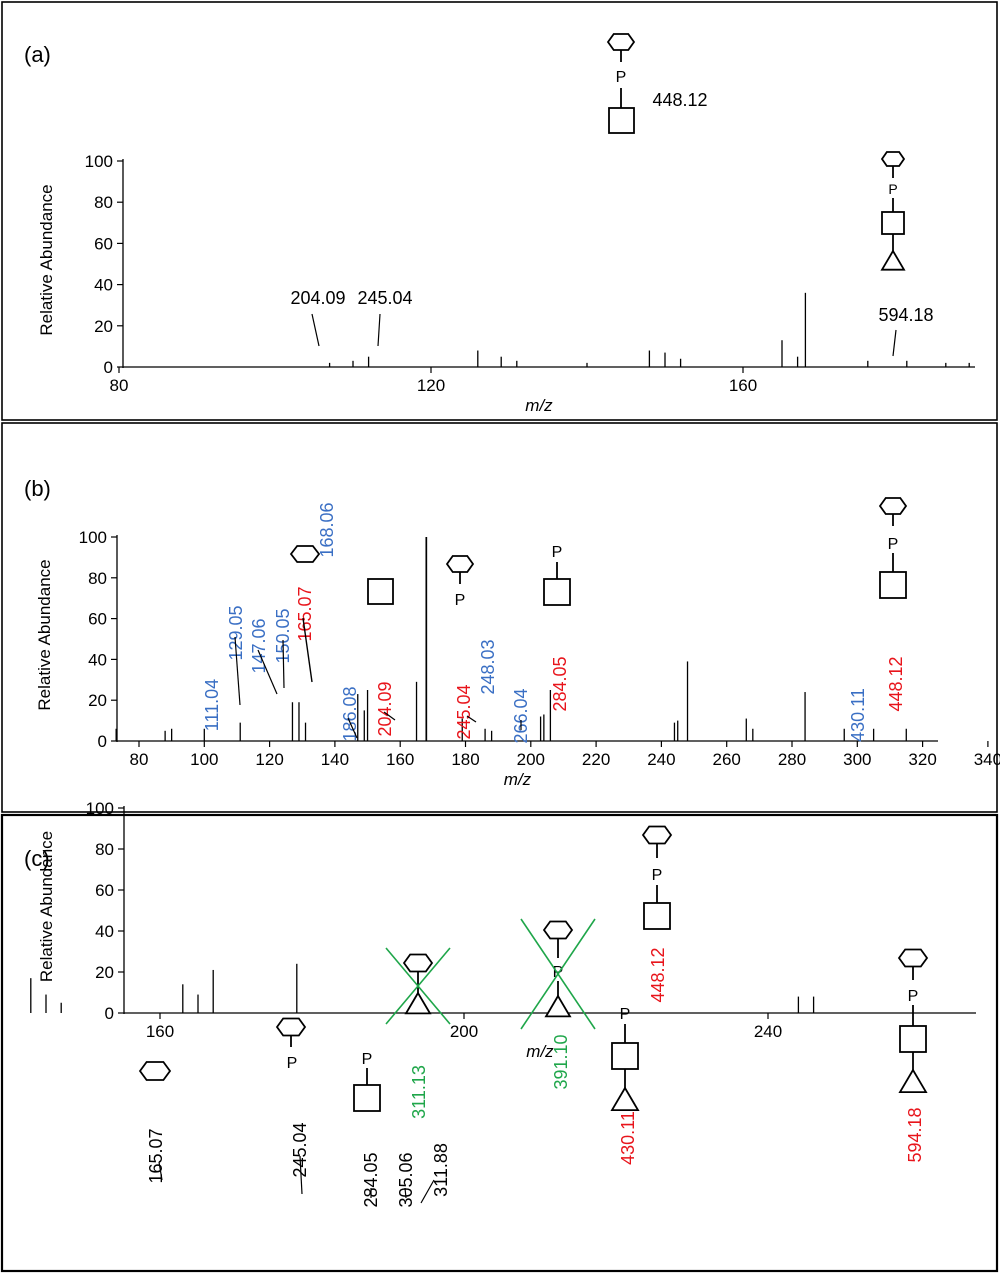  Describe the element at coordinates (335, 759) in the screenshot. I see `x-tick-label: 140` at that location.